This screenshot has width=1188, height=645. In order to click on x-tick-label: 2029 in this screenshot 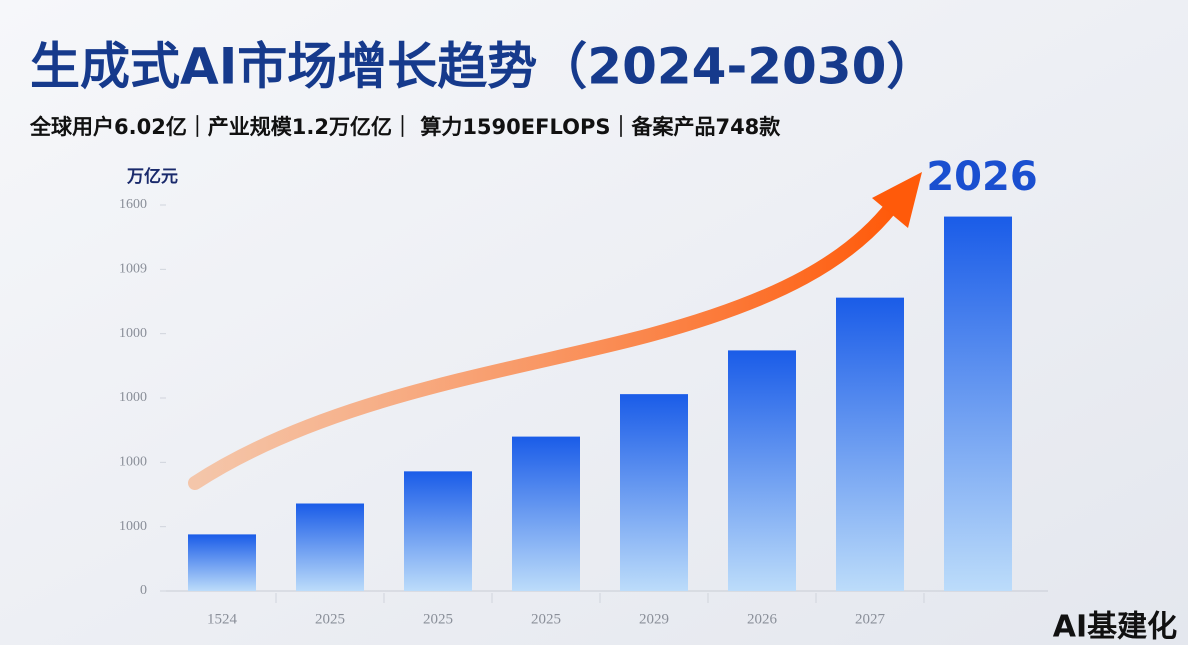, I will do `click(654, 619)`.